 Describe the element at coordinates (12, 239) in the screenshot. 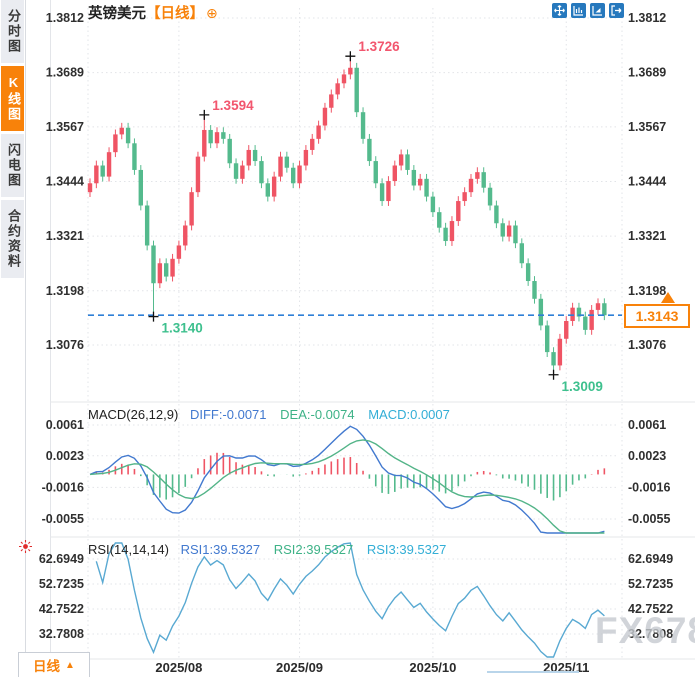

I see `sidebar-tab-contract-info: 合约资料` at that location.